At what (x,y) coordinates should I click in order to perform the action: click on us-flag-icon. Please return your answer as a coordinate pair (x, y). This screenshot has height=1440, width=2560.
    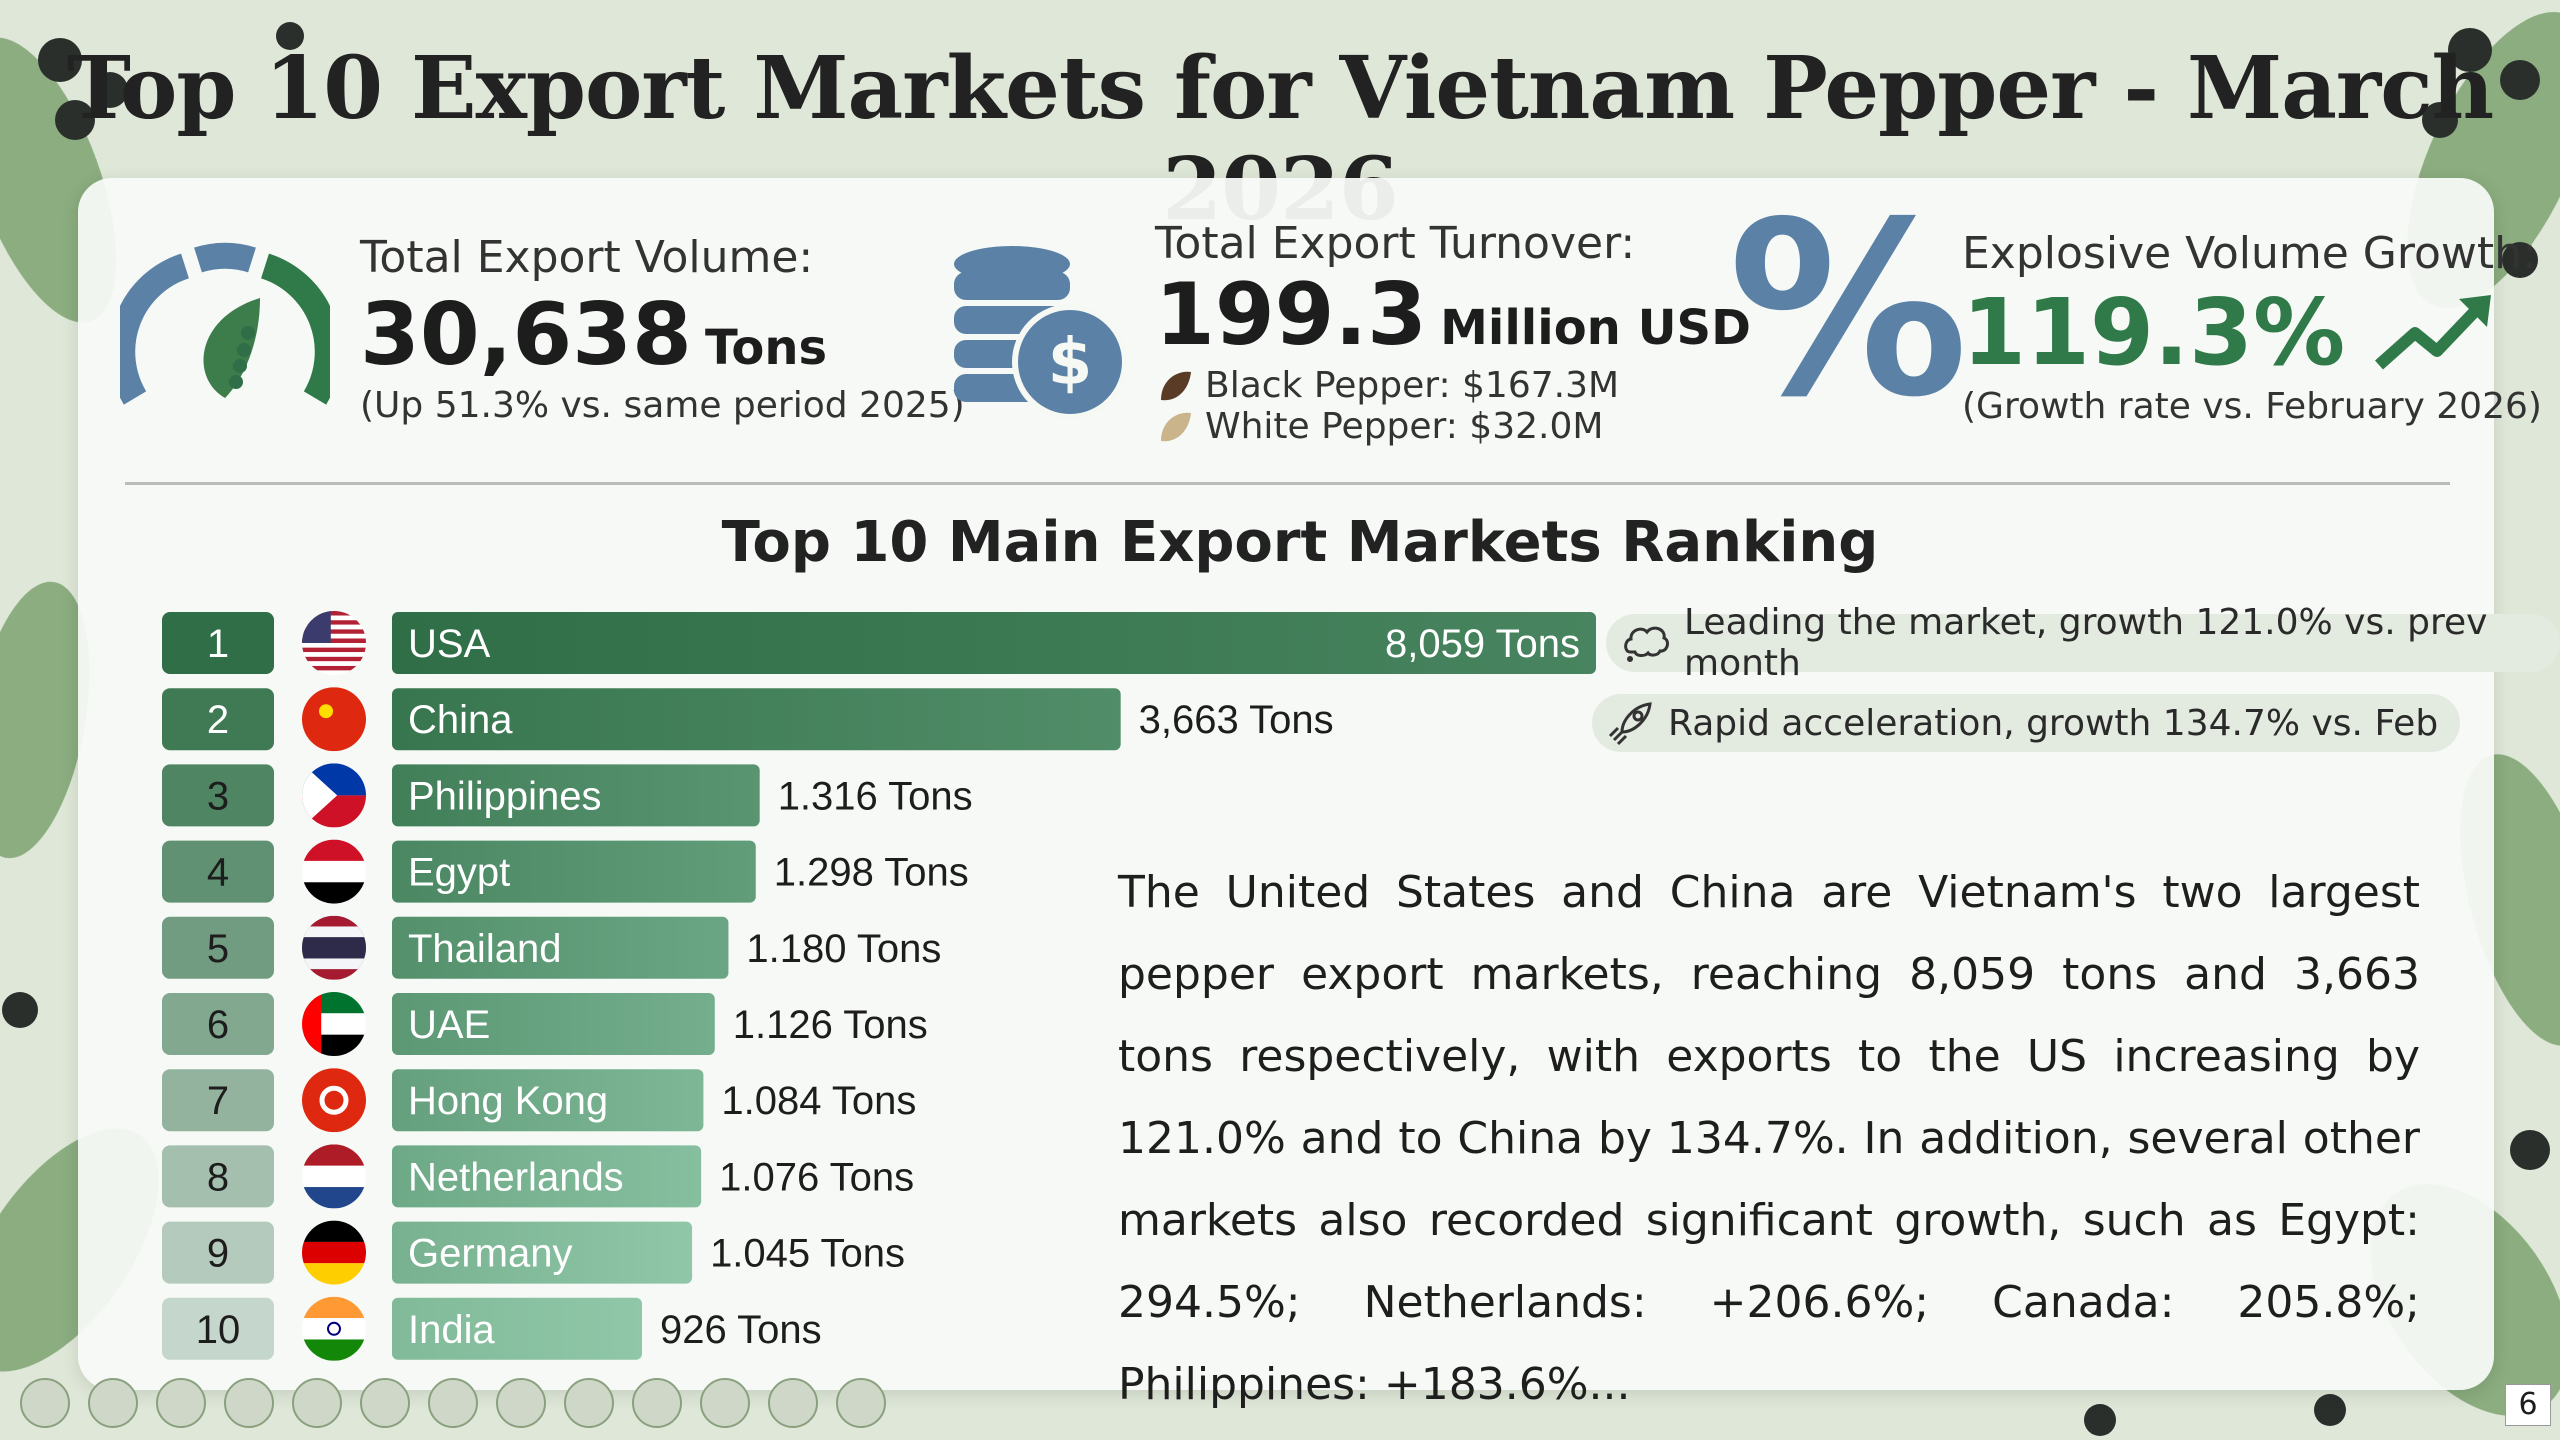
    Looking at the image, I should click on (334, 643).